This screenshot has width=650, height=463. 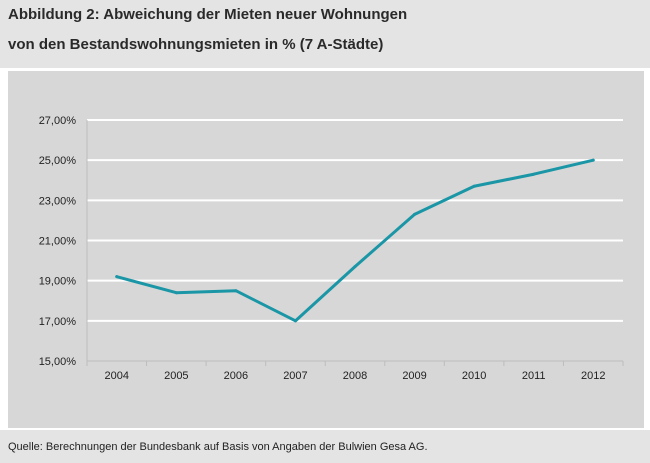 What do you see at coordinates (58, 282) in the screenshot?
I see `y-tick-label: 19,00%` at bounding box center [58, 282].